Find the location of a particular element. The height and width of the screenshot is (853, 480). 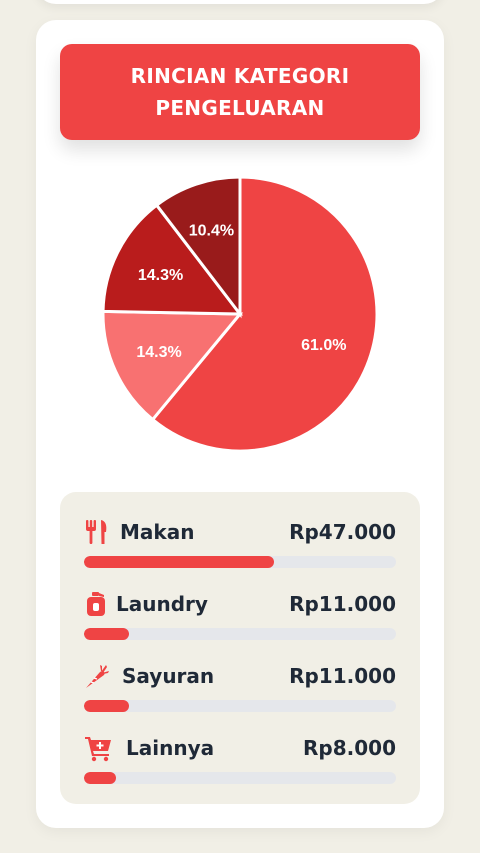

pie-slice-sayuran is located at coordinates (172, 259).